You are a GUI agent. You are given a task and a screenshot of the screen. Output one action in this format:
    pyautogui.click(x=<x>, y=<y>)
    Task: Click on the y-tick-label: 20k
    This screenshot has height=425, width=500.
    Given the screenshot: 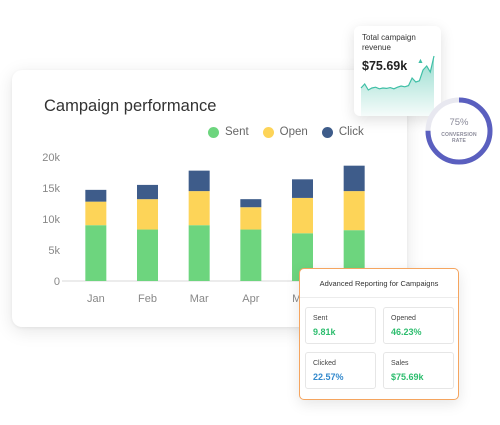 What is the action you would take?
    pyautogui.click(x=51, y=158)
    